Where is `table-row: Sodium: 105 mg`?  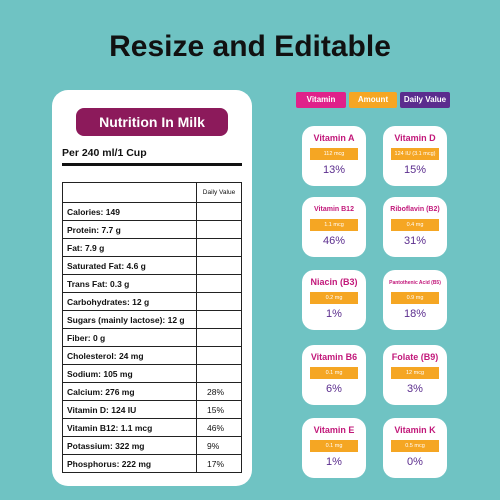
table-row: Sodium: 105 mg is located at coordinates (152, 373).